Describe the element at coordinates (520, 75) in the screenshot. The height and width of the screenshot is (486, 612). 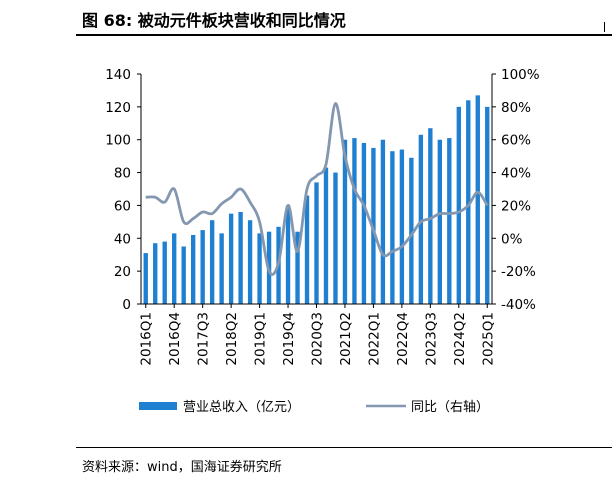
I see `right-tick-label: 100%` at that location.